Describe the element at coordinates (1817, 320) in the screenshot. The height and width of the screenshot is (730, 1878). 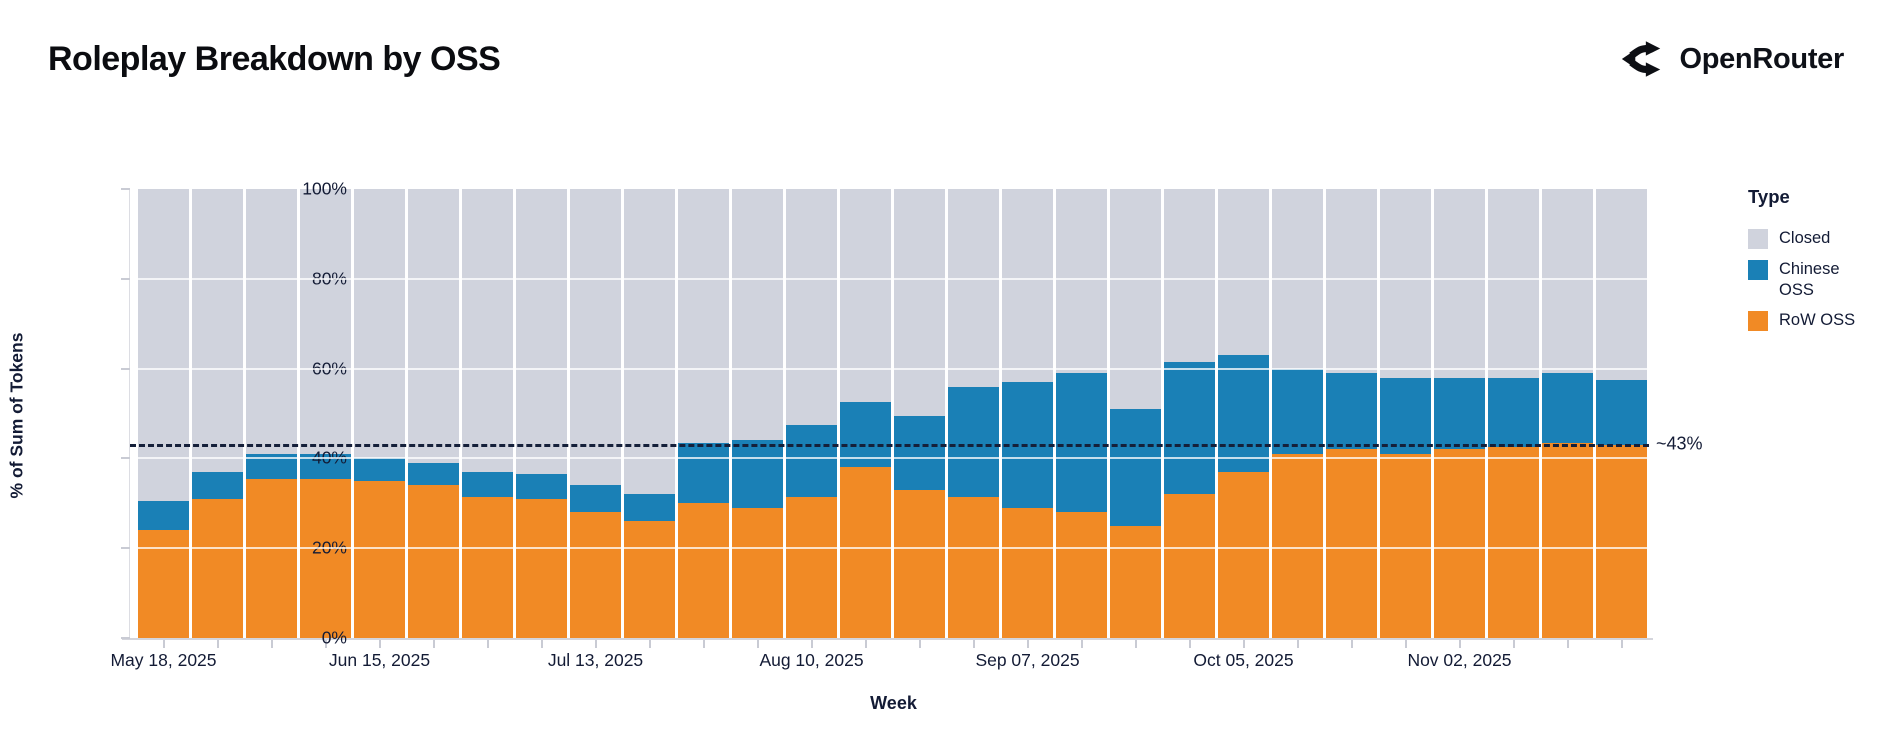
I see `legend-label: RoW OSS` at that location.